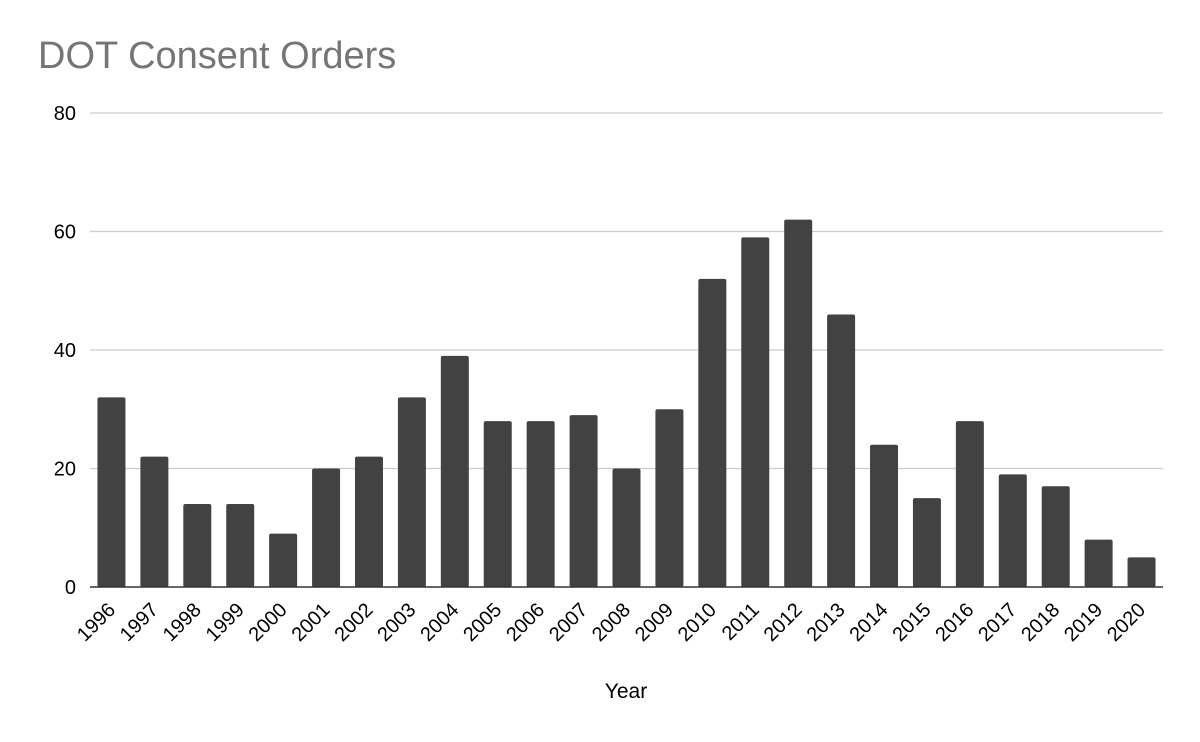 This screenshot has height=742, width=1200. What do you see at coordinates (96, 622) in the screenshot?
I see `x-tick-label: 1996` at bounding box center [96, 622].